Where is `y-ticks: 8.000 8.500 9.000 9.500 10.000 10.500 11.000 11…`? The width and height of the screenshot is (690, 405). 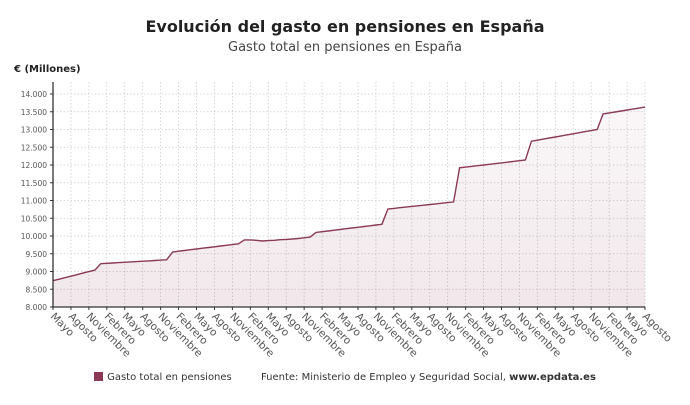
y-ticks: 8.000 8.500 9.000 9.500 10.000 10.500 11.000 11… is located at coordinates (37, 201).